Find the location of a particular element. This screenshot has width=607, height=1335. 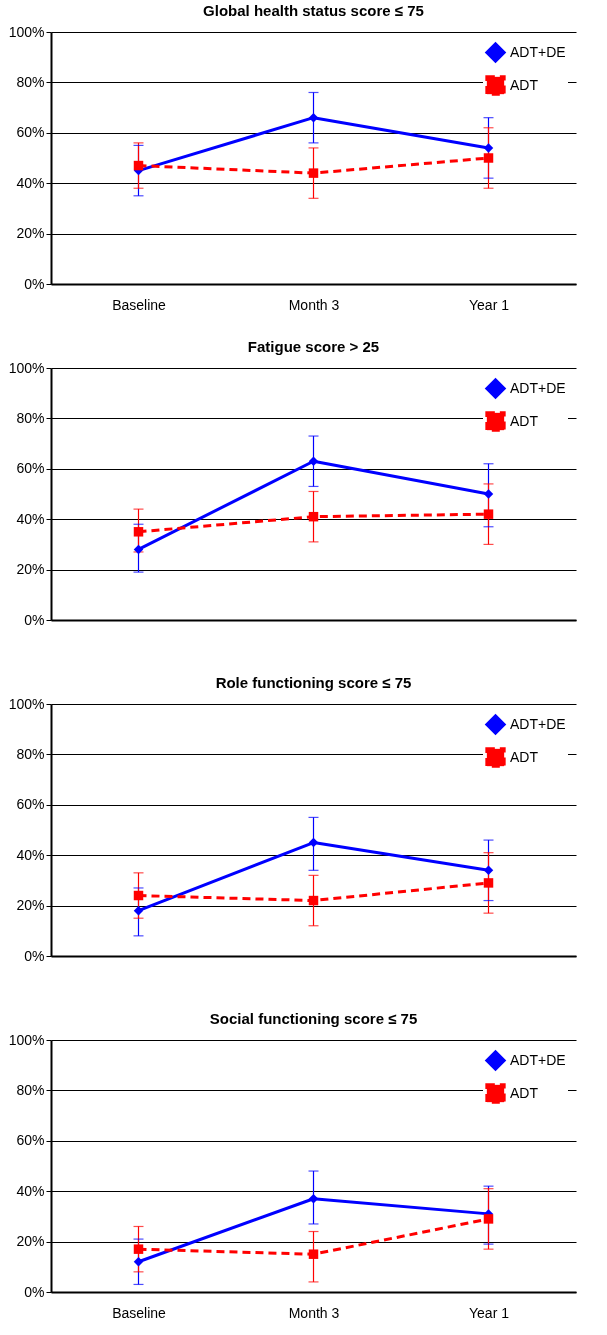

chart-title: Fatigue score > 25 is located at coordinates (313, 346).